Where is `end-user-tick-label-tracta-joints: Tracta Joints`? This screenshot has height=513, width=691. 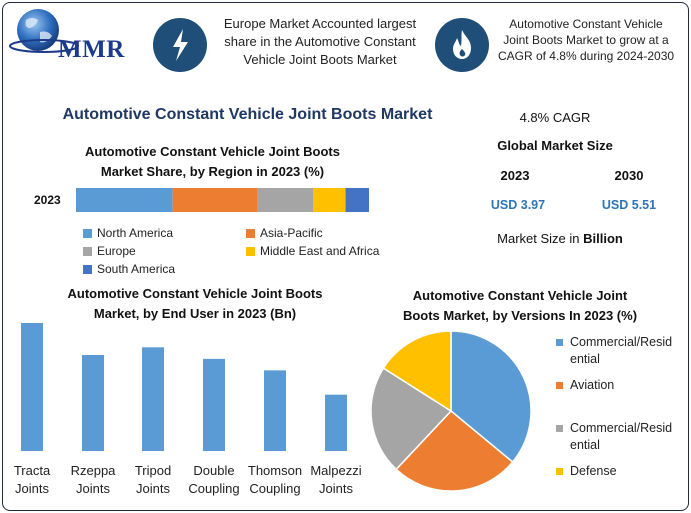
end-user-tick-label-tracta-joints: Tracta Joints is located at coordinates (32, 479).